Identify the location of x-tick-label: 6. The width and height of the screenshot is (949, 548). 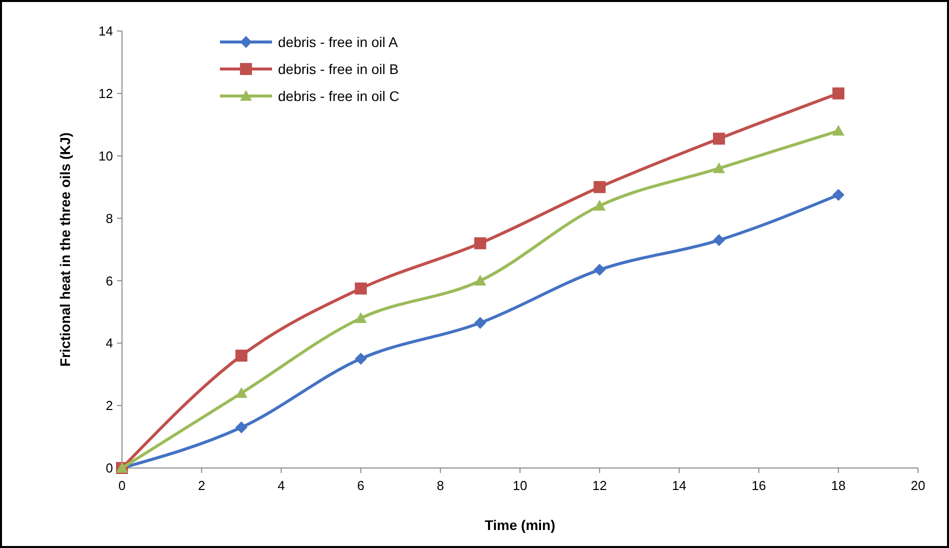
(360, 485).